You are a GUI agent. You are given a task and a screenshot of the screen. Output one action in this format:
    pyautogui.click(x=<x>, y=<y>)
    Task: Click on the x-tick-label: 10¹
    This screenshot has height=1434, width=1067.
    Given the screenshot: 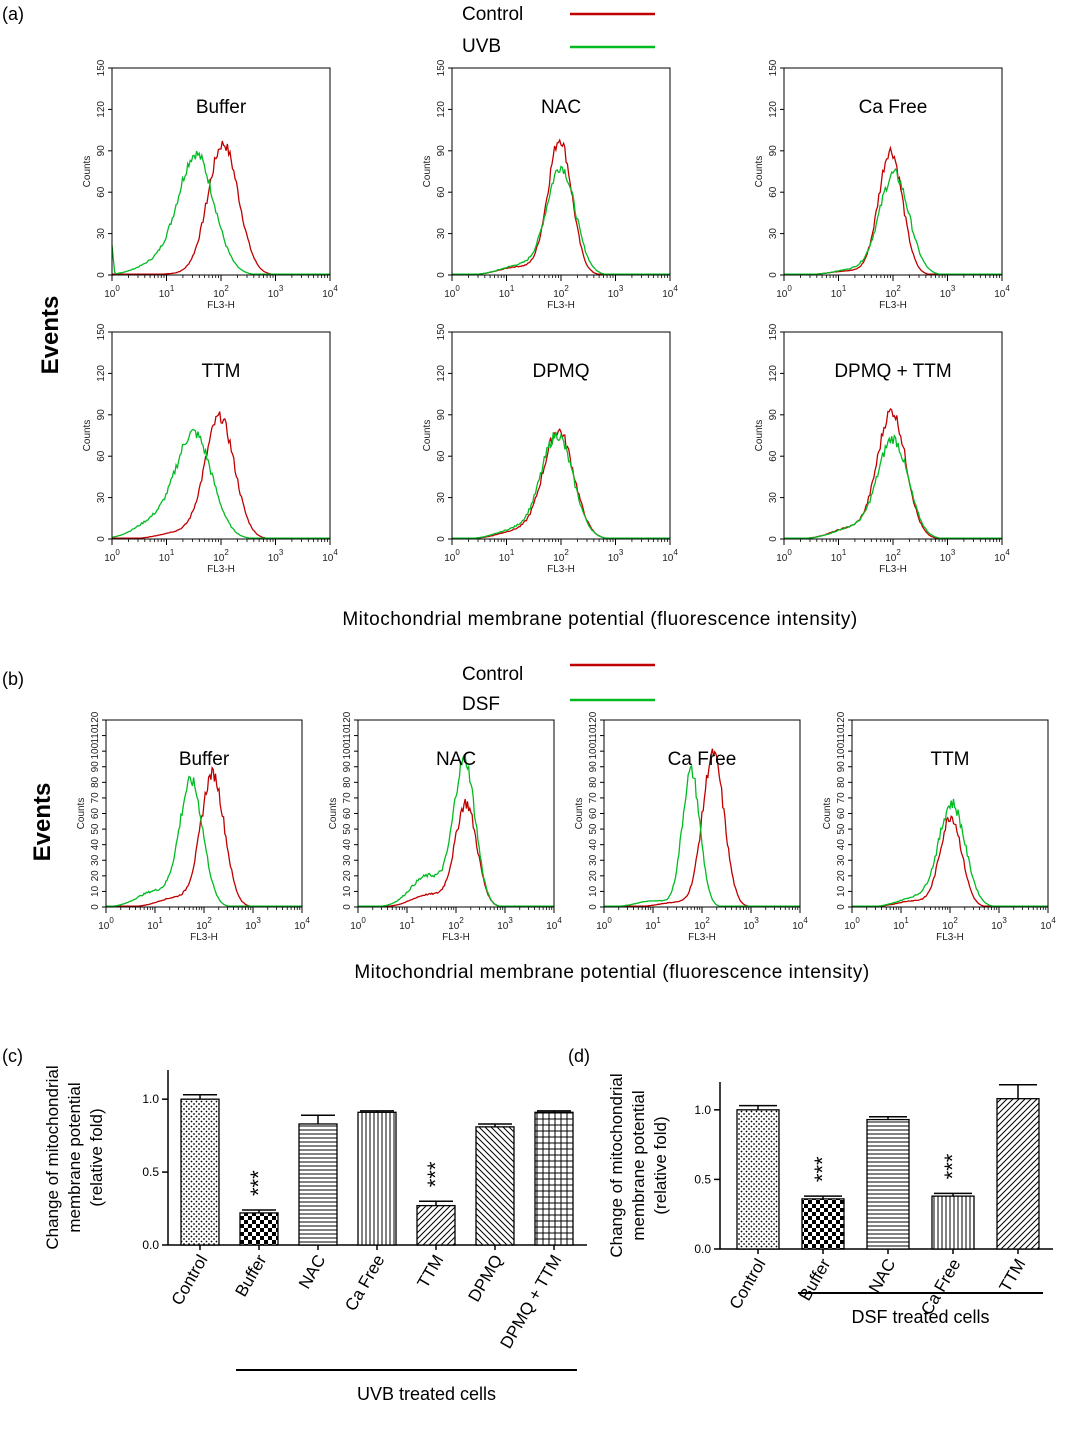 What is the action you would take?
    pyautogui.click(x=167, y=292)
    